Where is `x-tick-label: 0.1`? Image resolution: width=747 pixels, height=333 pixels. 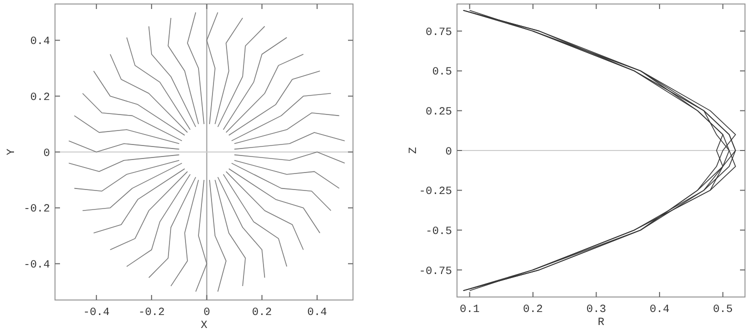
x-tick-label: 0.1 is located at coordinates (470, 310).